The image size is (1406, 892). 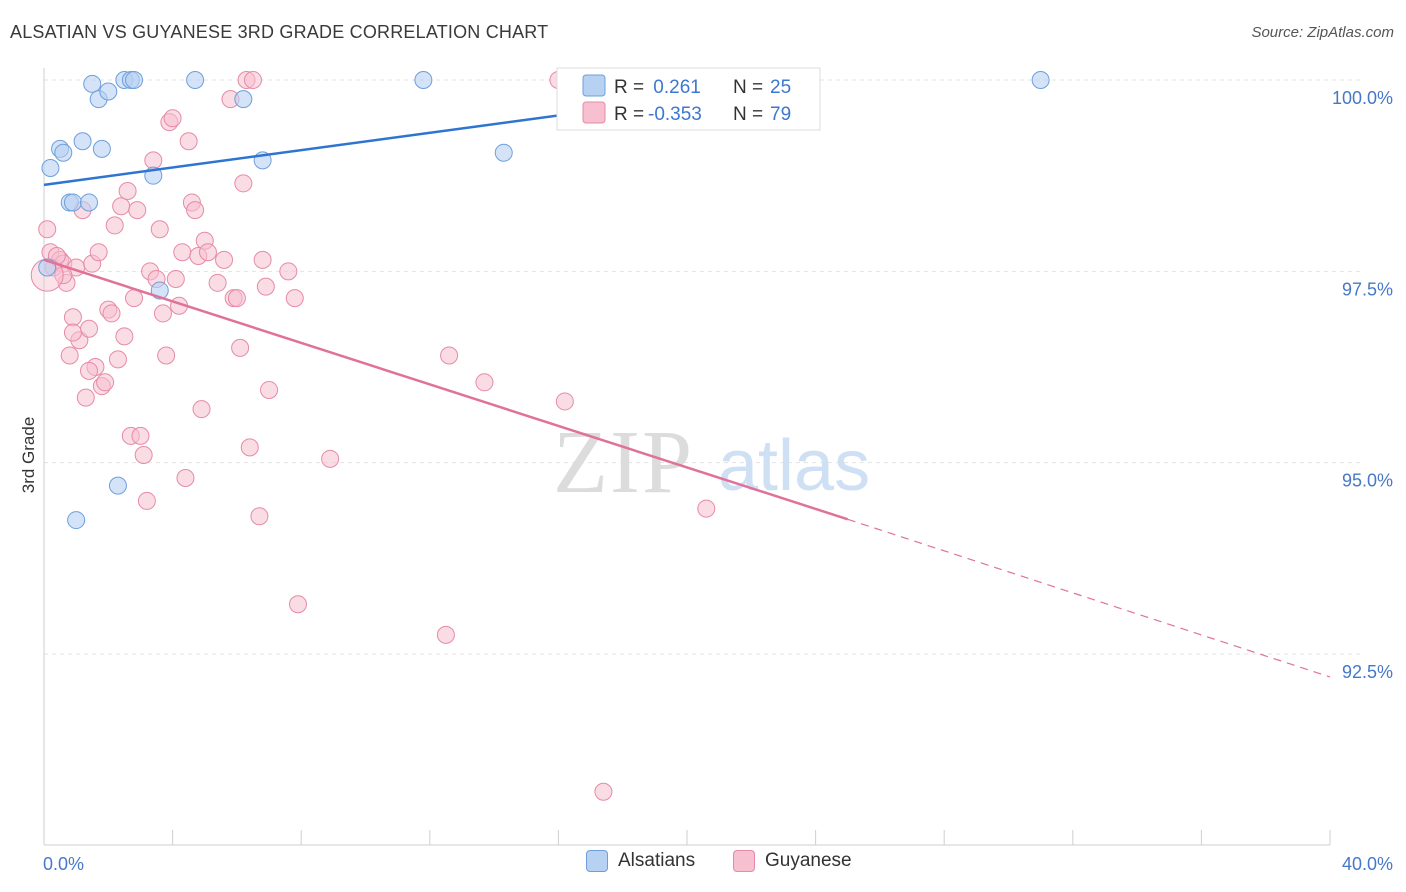 I want to click on legend-r-value-1: 0.261, so click(x=674, y=87).